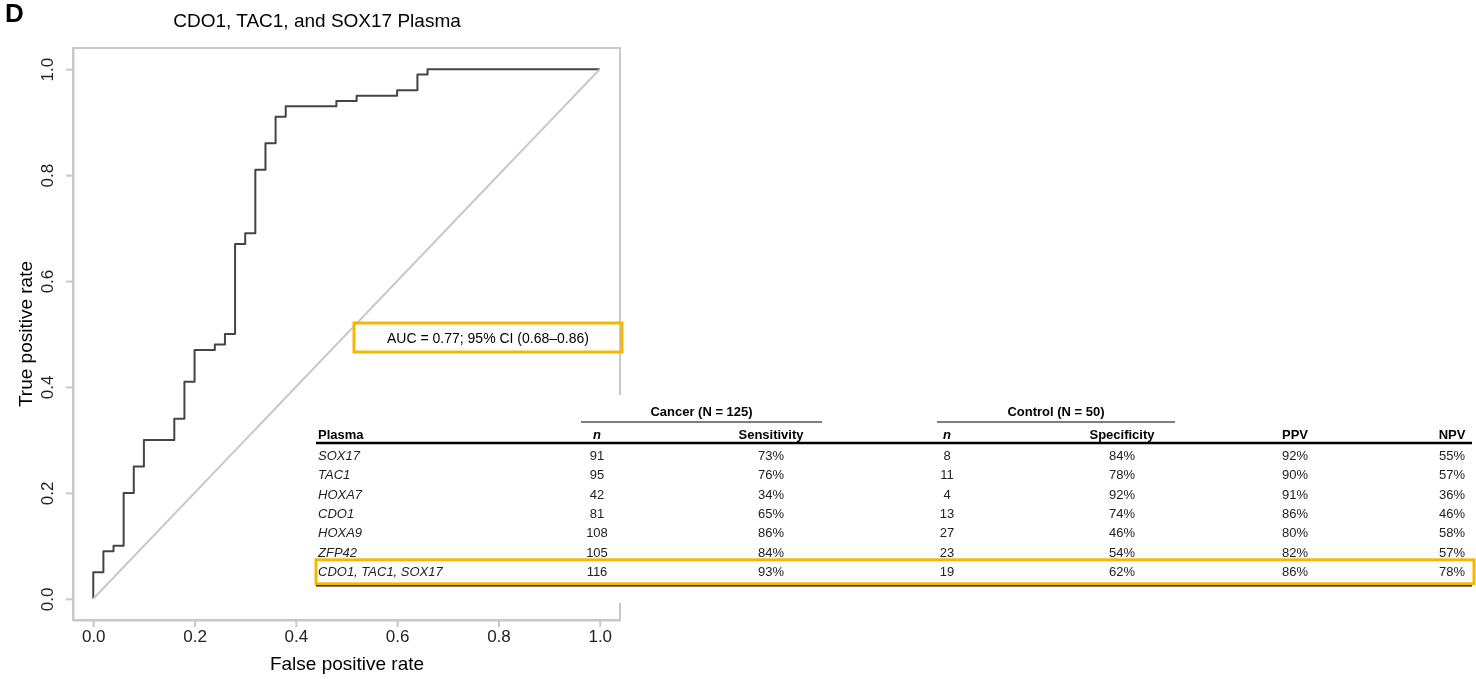 The width and height of the screenshot is (1476, 679). I want to click on text: Specificity, so click(1122, 434).